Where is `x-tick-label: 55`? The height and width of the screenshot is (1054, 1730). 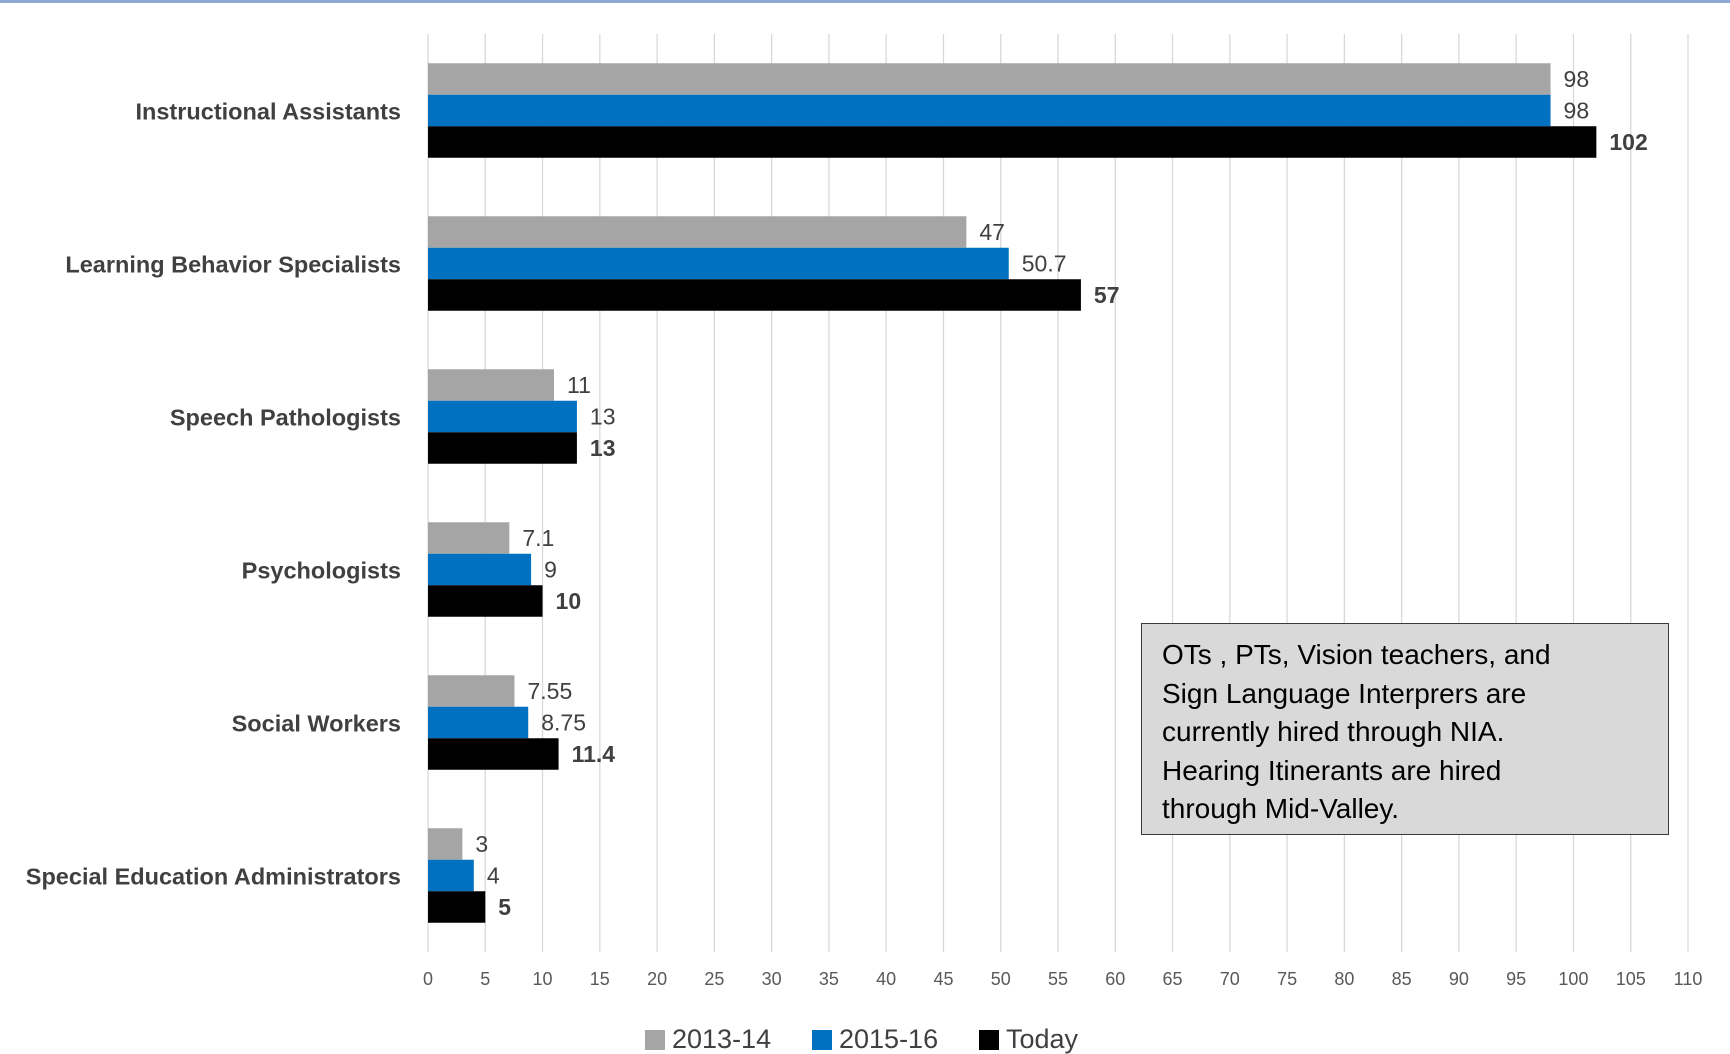
x-tick-label: 55 is located at coordinates (1058, 979).